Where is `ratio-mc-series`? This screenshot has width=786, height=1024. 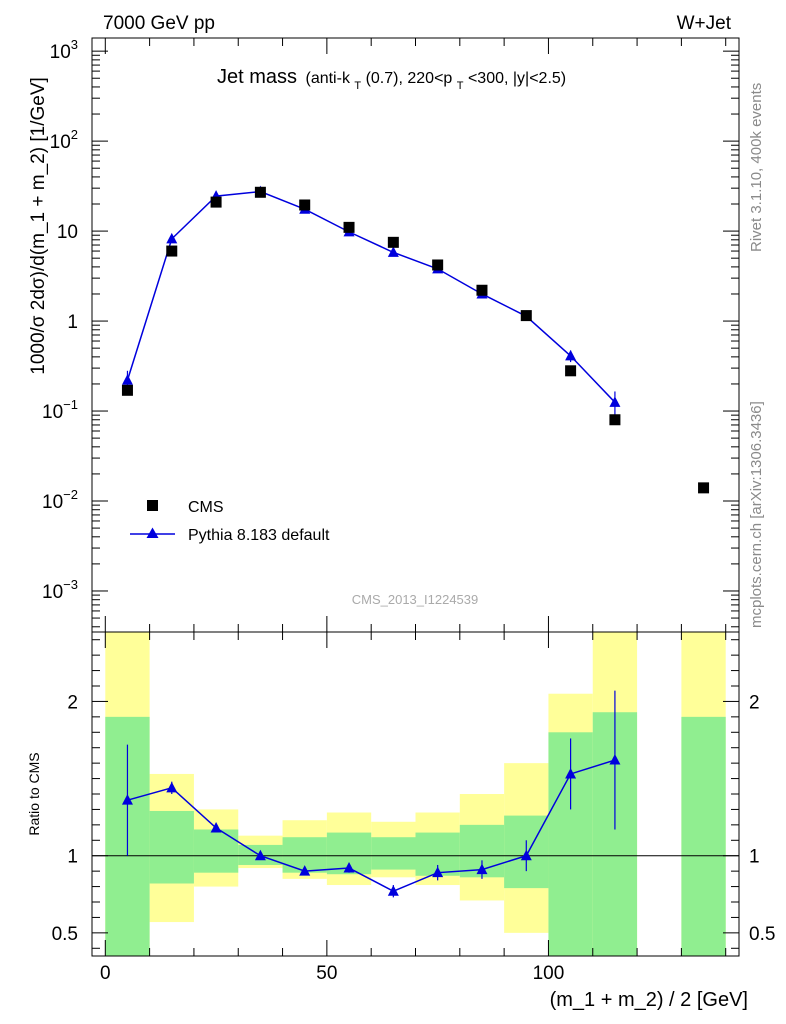 ratio-mc-series is located at coordinates (371, 794).